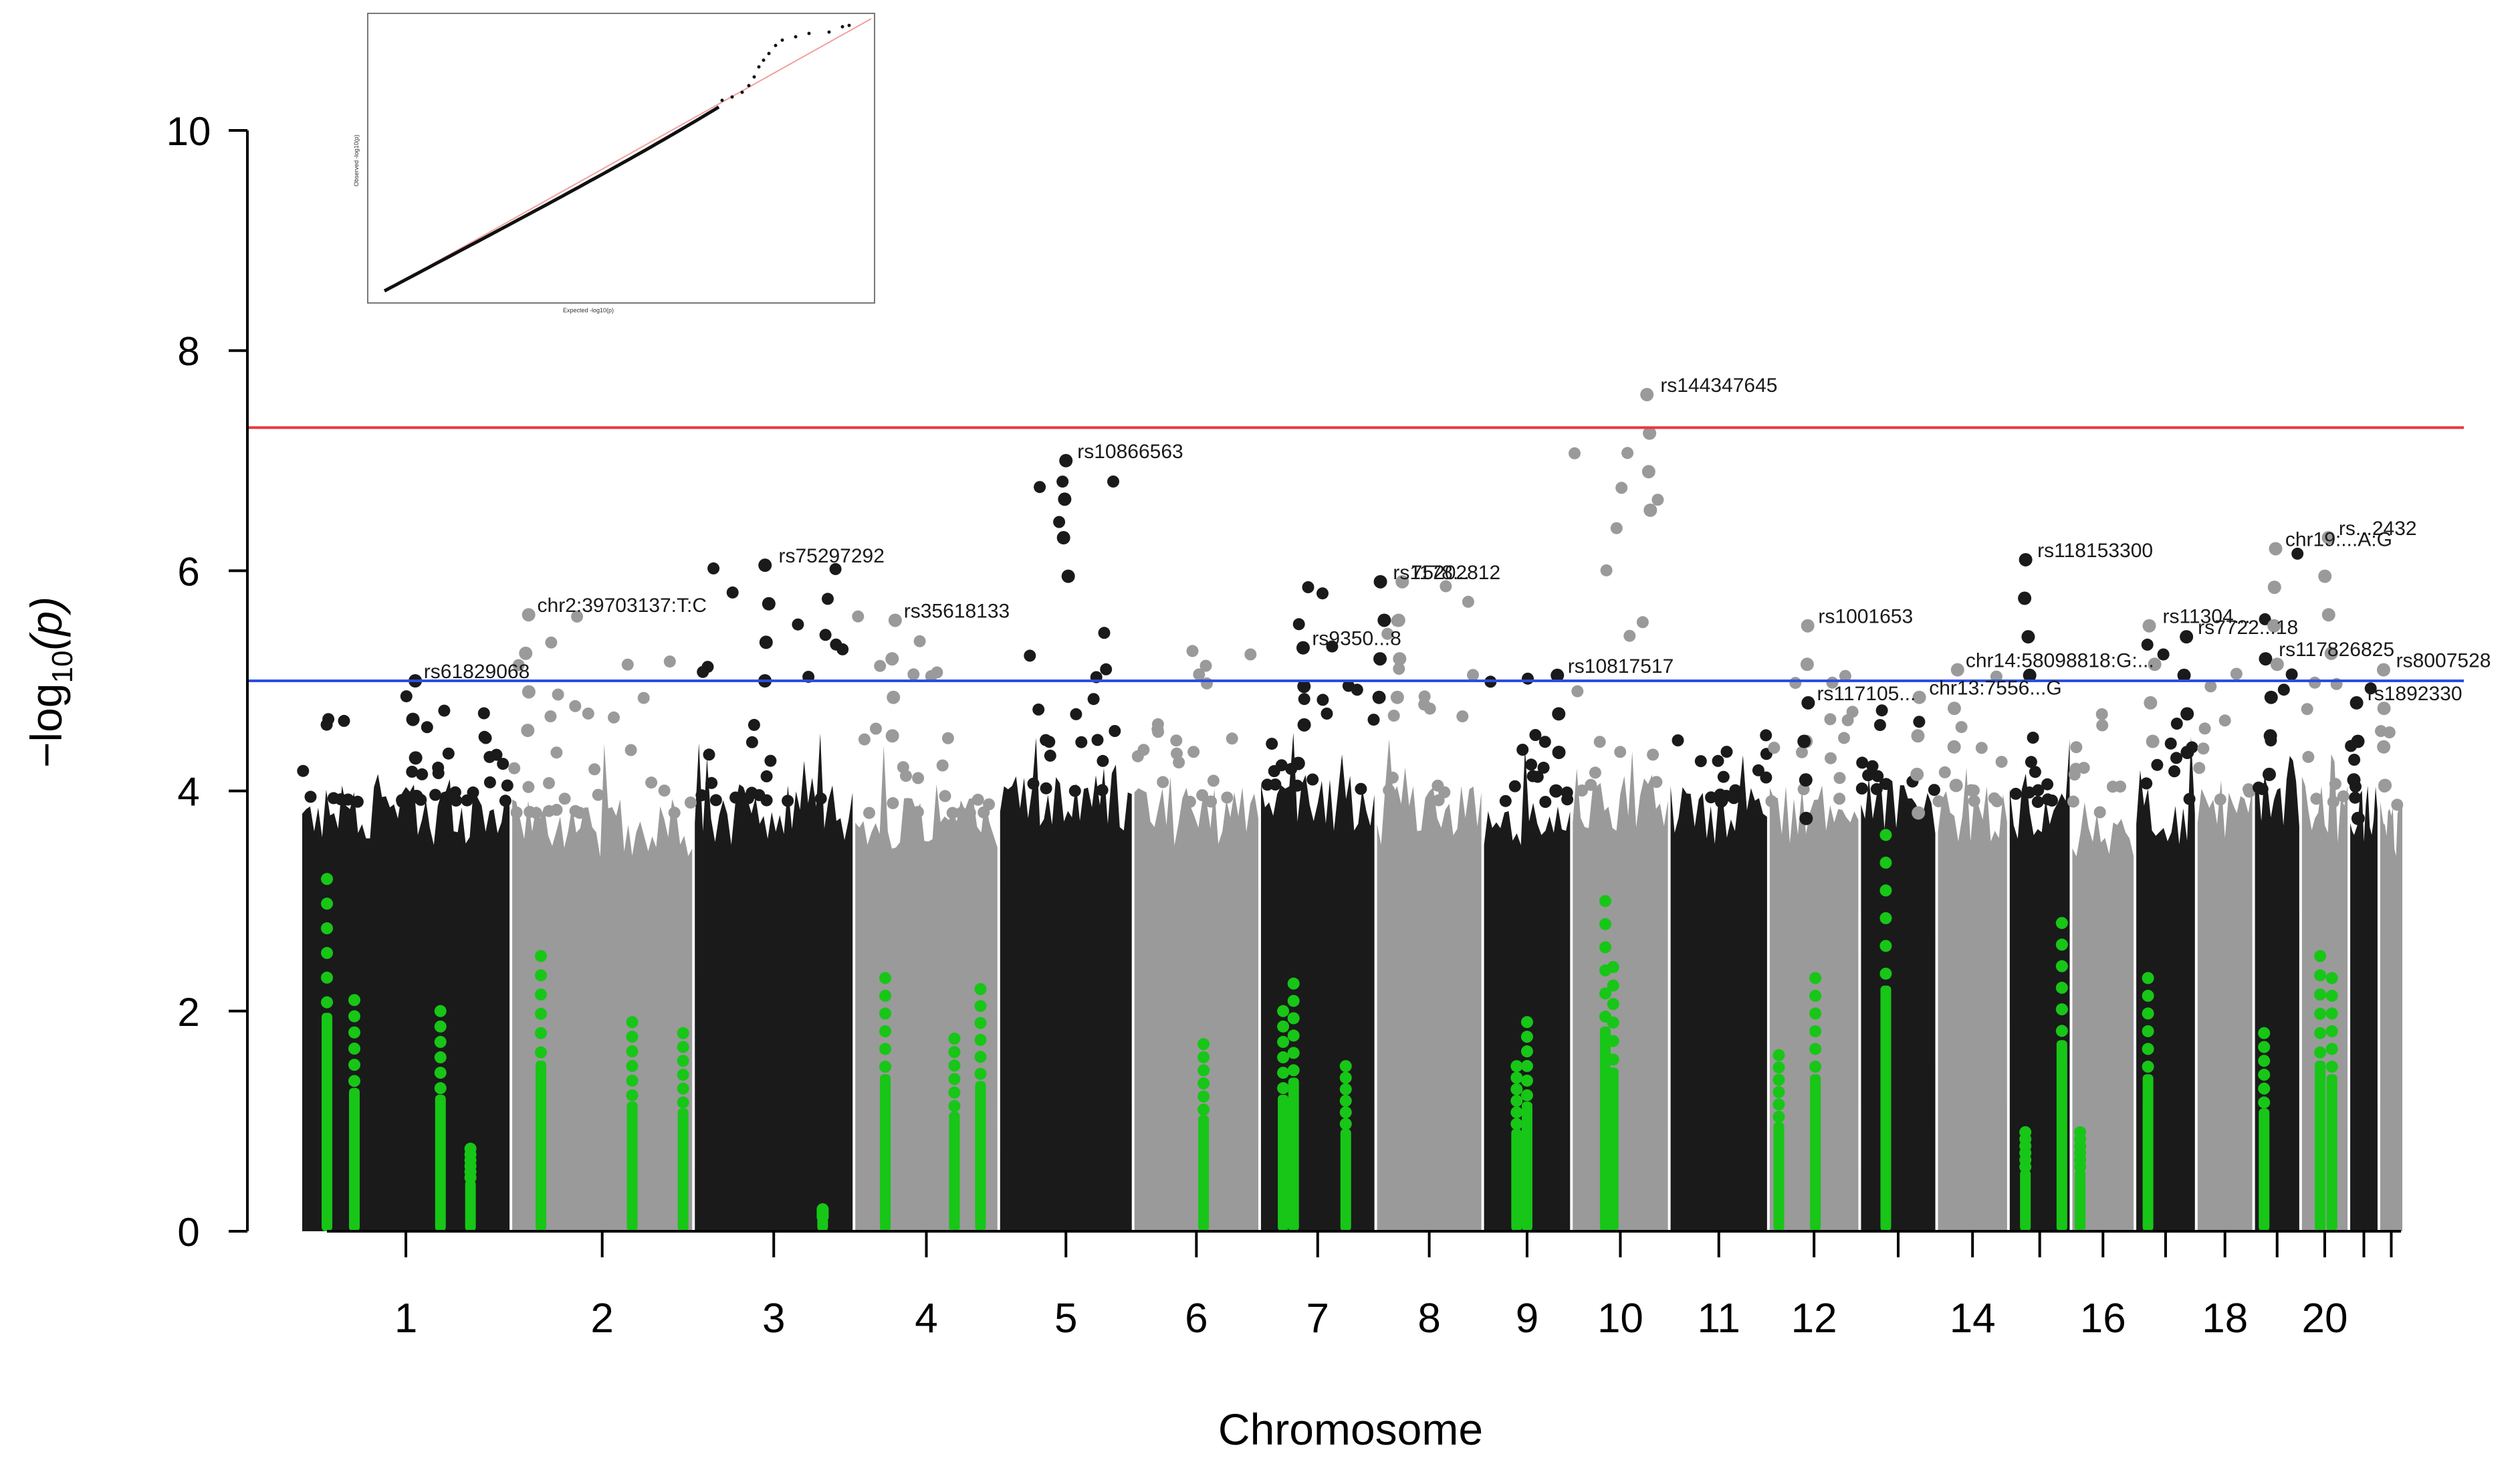 The height and width of the screenshot is (1464, 2520). What do you see at coordinates (1621, 666) in the screenshot?
I see `snp-label: rs10817517` at bounding box center [1621, 666].